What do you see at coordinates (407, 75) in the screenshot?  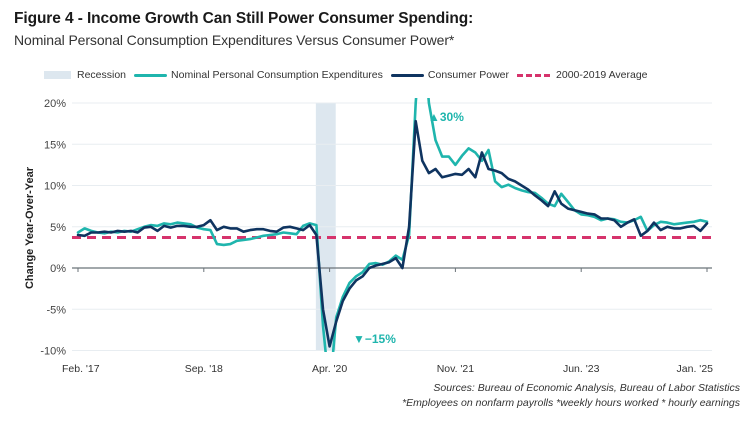 I see `consumer-power-swatch` at bounding box center [407, 75].